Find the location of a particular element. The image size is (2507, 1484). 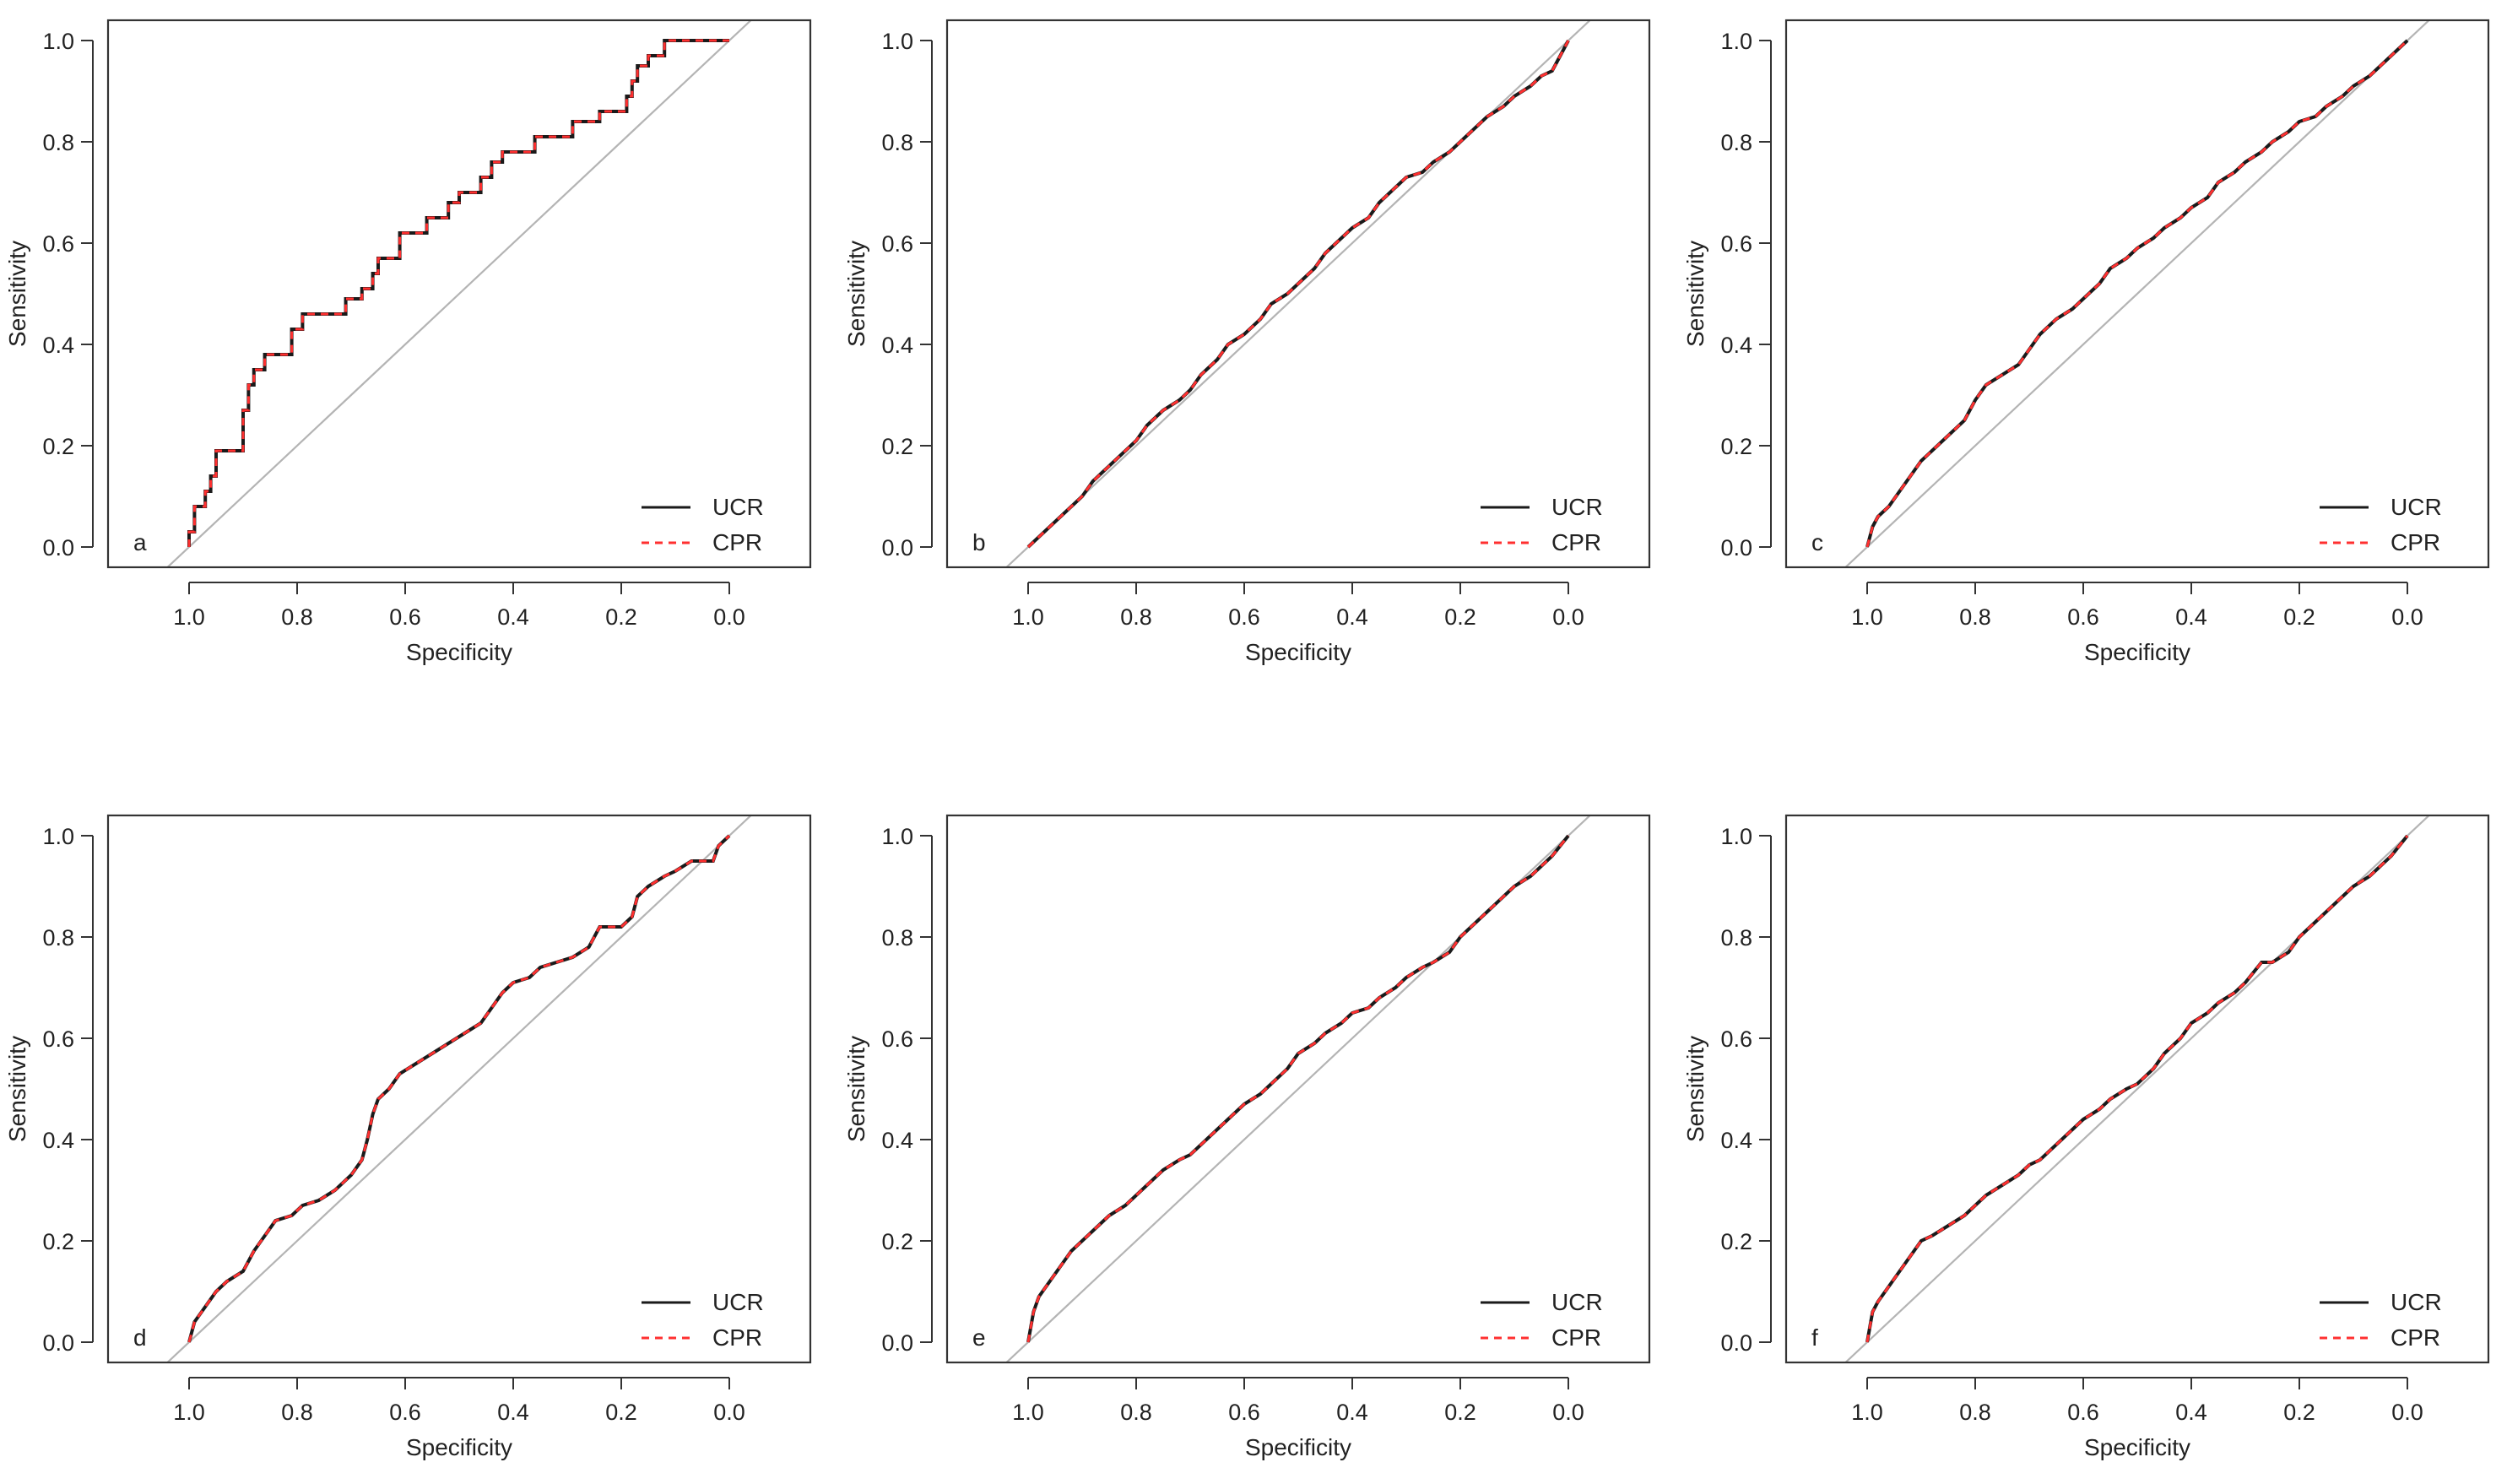

panel-label: e is located at coordinates (979, 1337).